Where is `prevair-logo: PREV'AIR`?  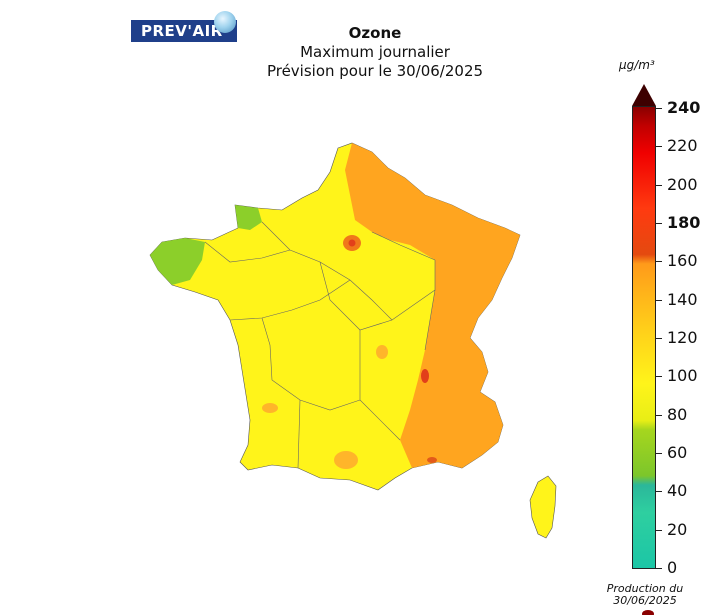
prevair-logo: PREV'AIR is located at coordinates (184, 31).